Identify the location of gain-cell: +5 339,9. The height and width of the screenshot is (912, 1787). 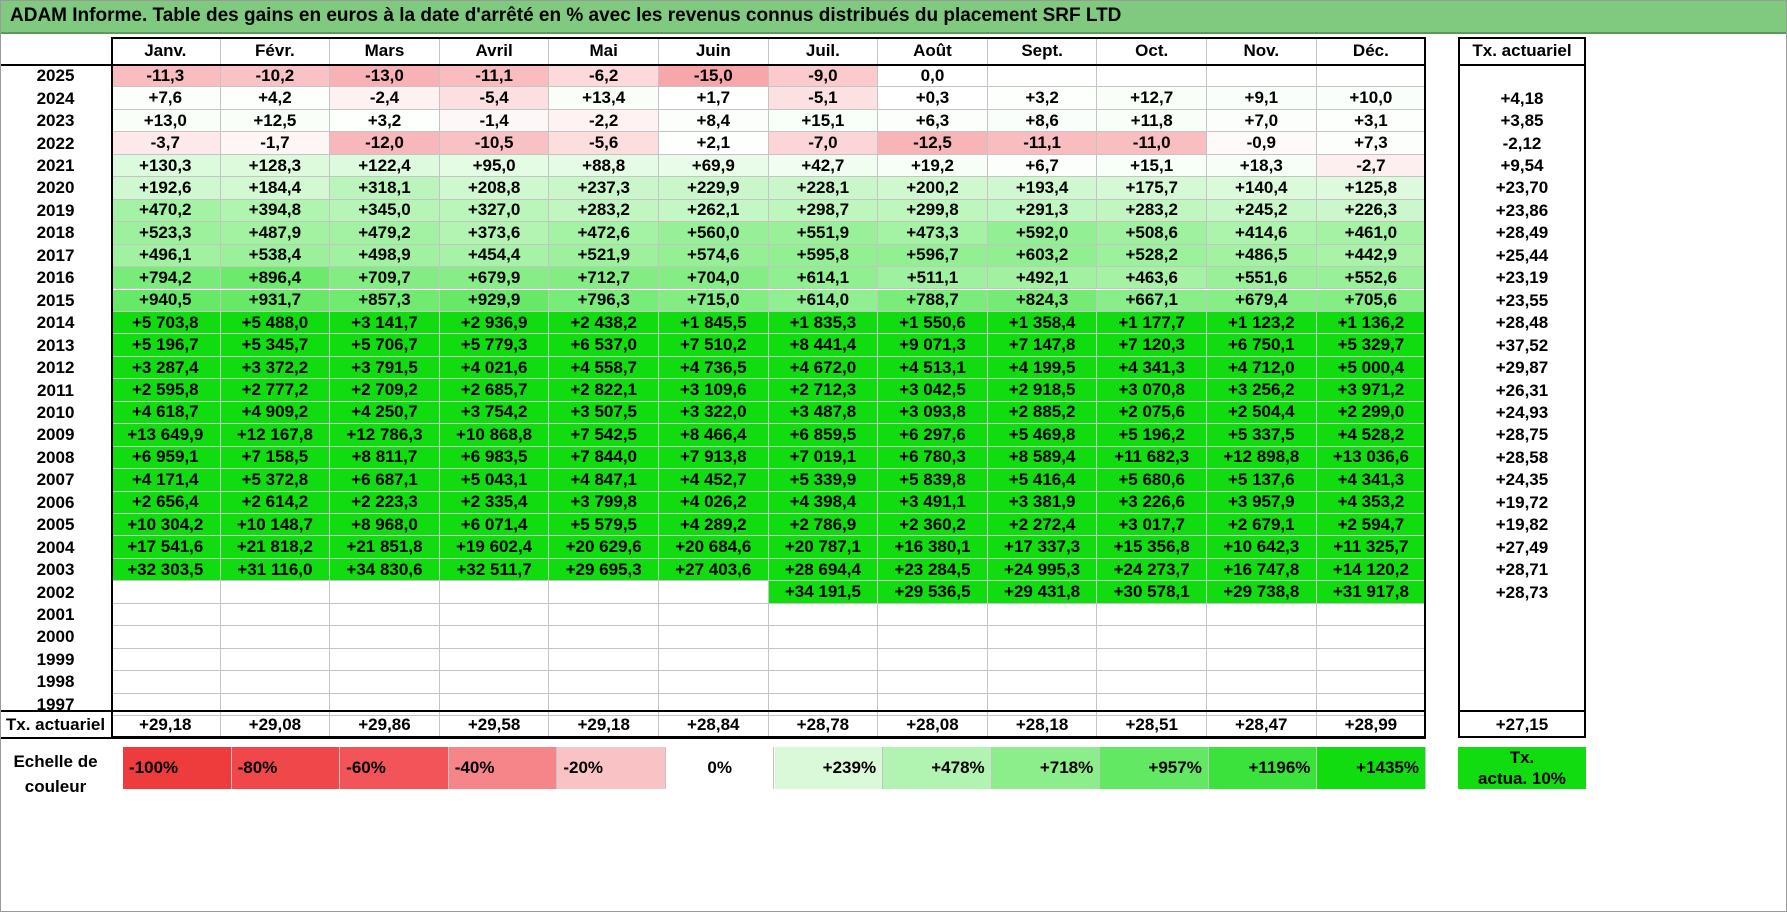
(823, 480).